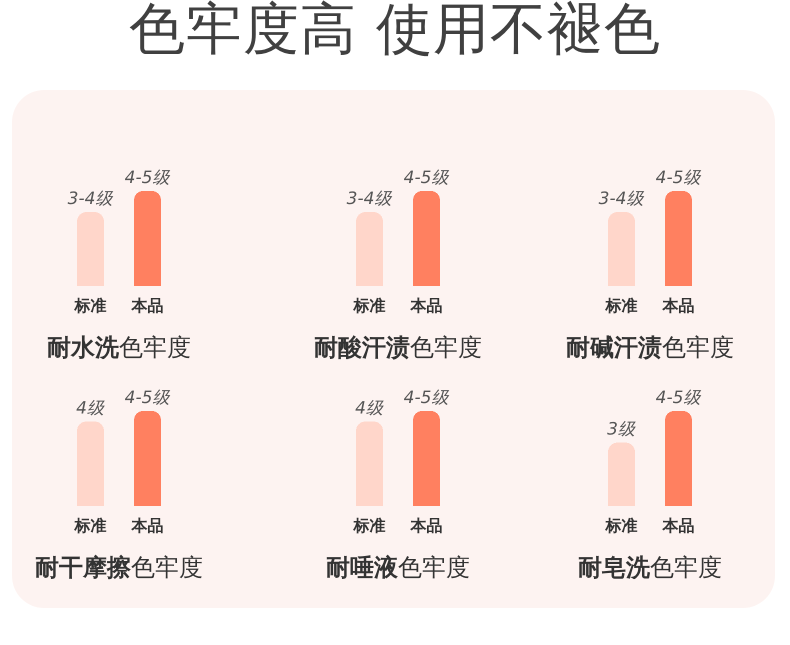  What do you see at coordinates (395, 31) in the screenshot?
I see `text: 色牢度高 使用不褪色` at bounding box center [395, 31].